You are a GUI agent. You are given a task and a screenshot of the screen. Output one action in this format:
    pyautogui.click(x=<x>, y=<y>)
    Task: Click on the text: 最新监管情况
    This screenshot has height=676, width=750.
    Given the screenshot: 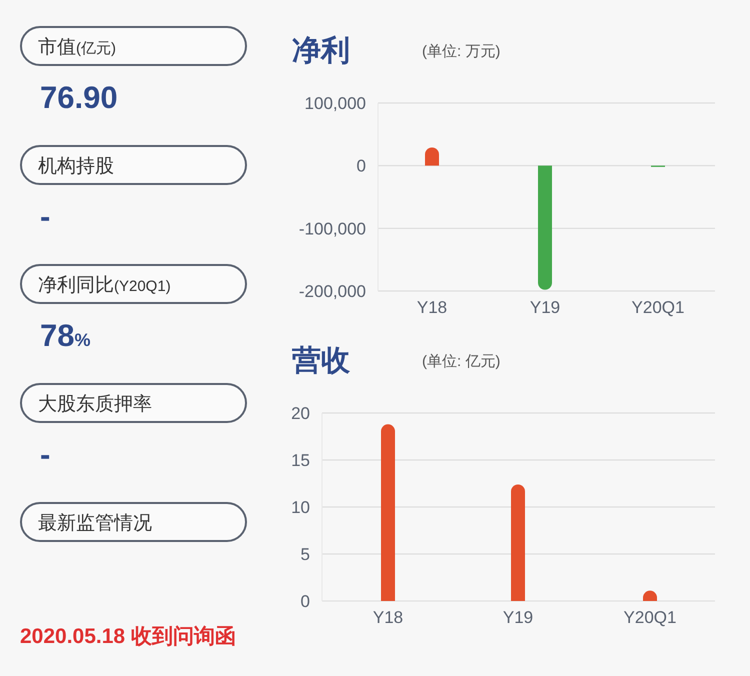 What is the action you would take?
    pyautogui.click(x=95, y=523)
    